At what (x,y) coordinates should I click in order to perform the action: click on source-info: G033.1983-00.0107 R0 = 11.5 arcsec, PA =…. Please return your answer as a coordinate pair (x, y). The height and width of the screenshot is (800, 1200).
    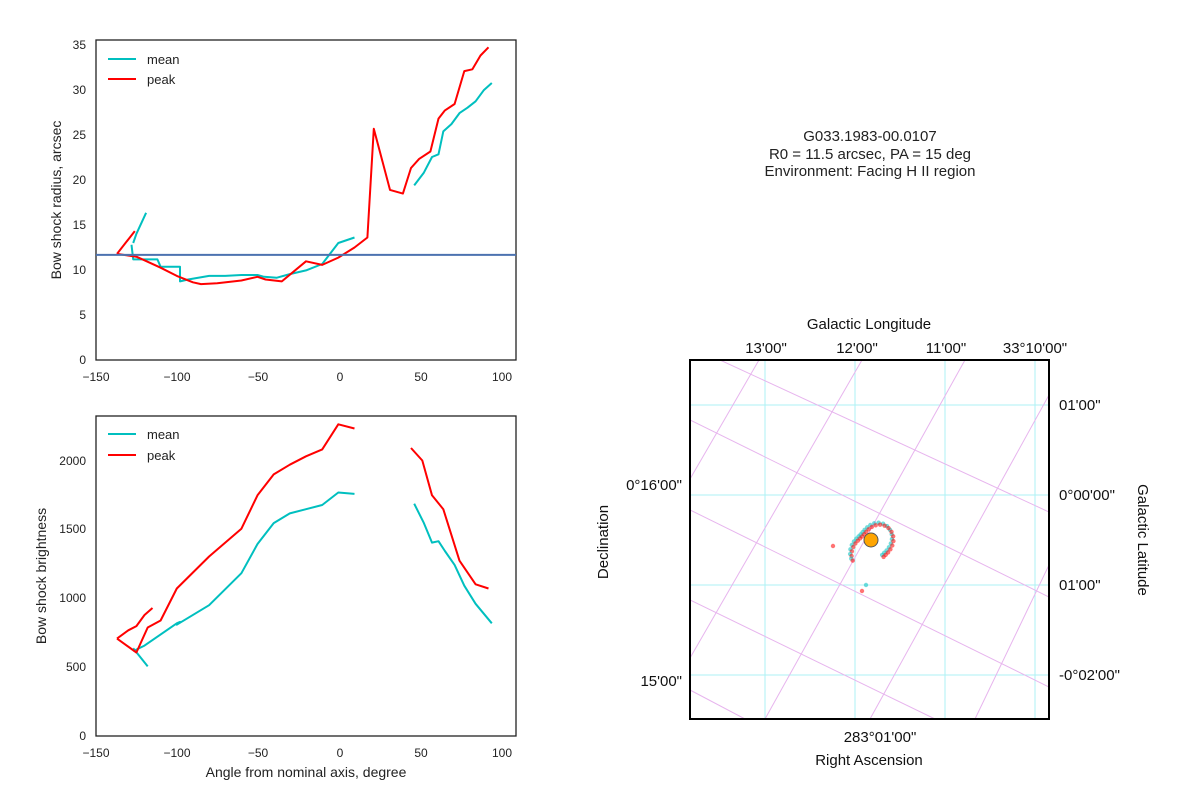
    Looking at the image, I should click on (870, 154).